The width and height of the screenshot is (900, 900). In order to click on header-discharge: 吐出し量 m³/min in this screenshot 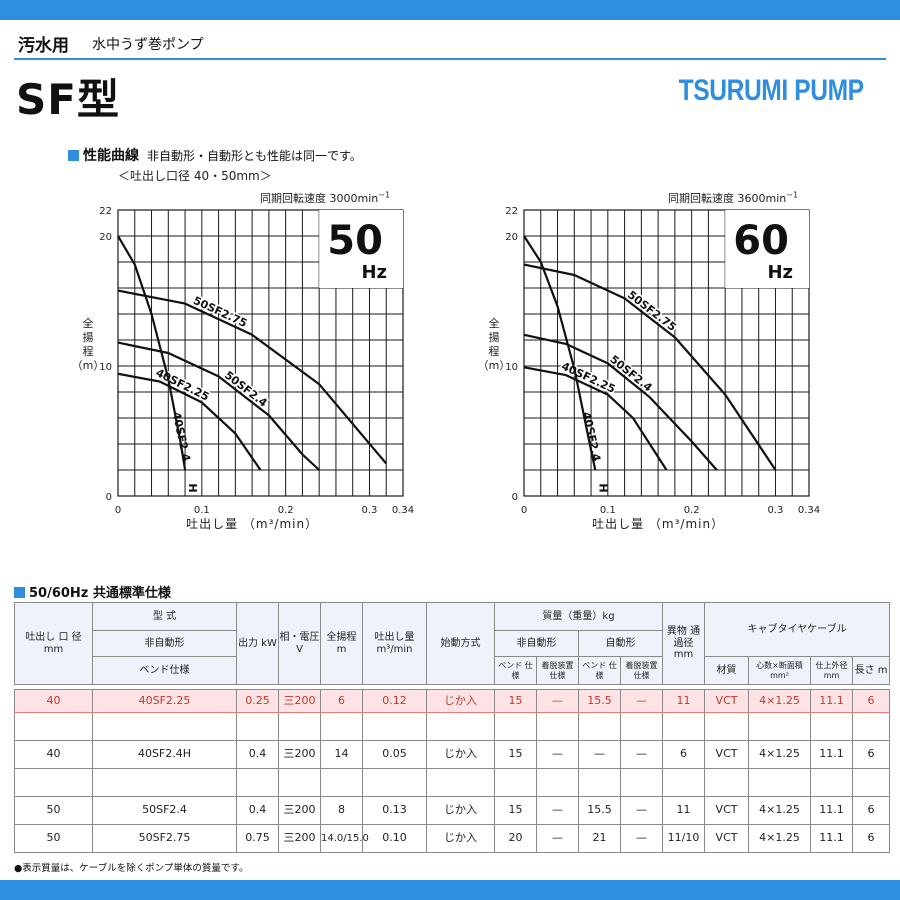, I will do `click(394, 643)`.